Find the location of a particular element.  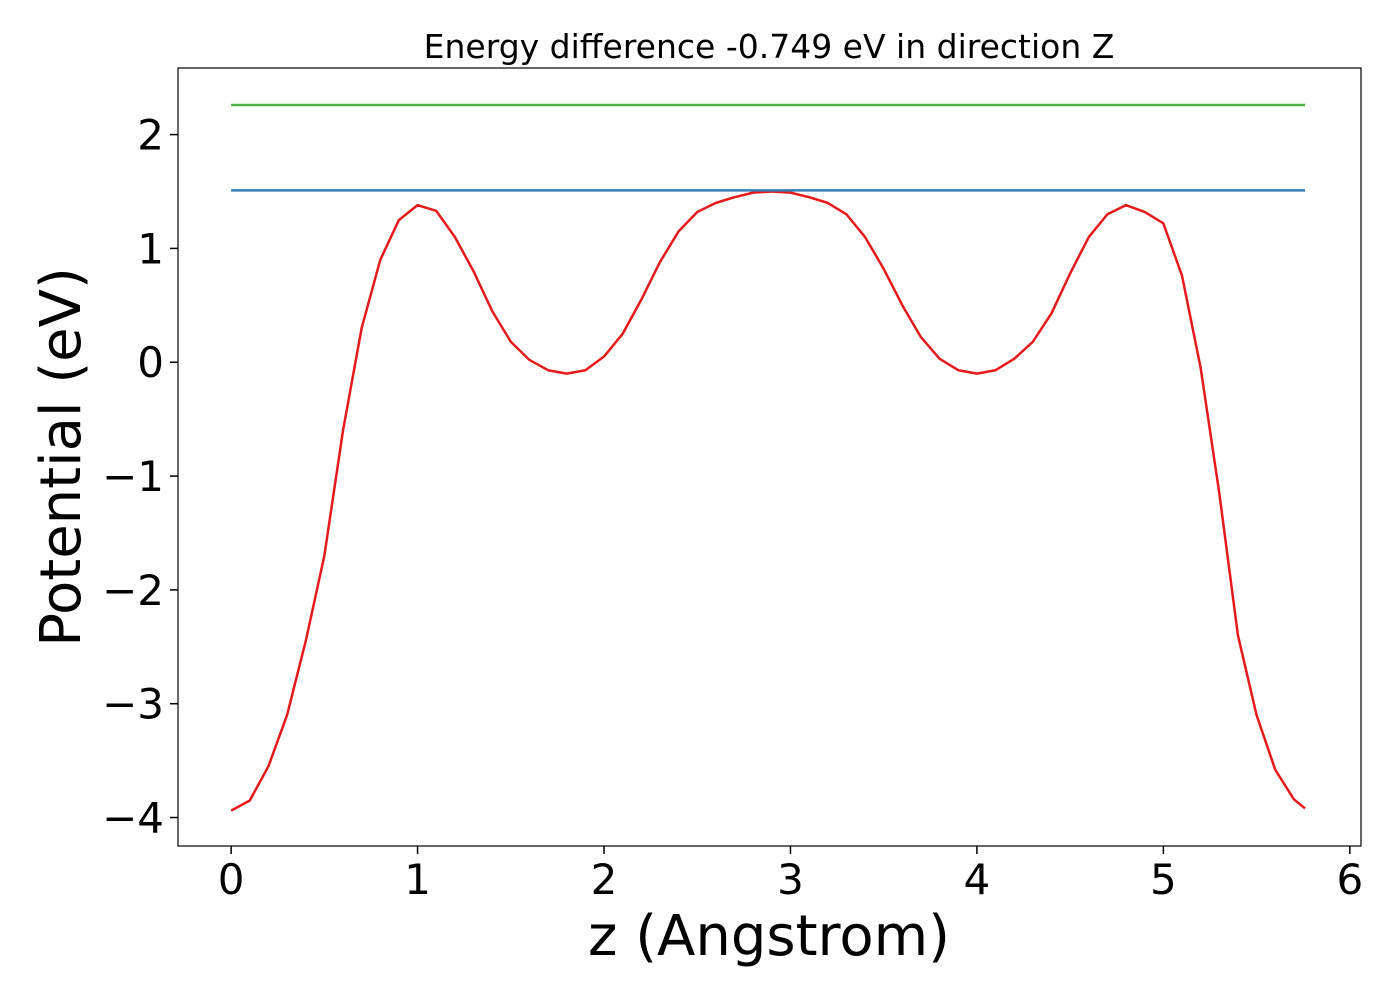

x-tick-label: 2 is located at coordinates (604, 879).